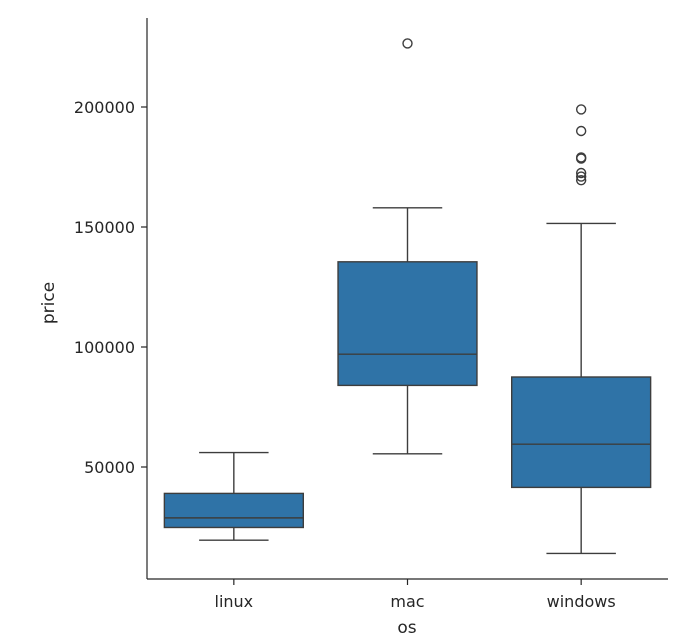 The width and height of the screenshot is (698, 640). Describe the element at coordinates (104, 227) in the screenshot. I see `y-tick-label: 150000` at that location.